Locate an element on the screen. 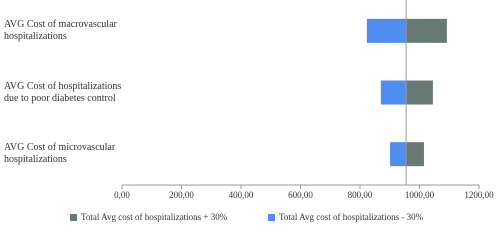 The image size is (500, 240). legend-item: Total Avg cost of hospitalizations + 30% is located at coordinates (148, 217).